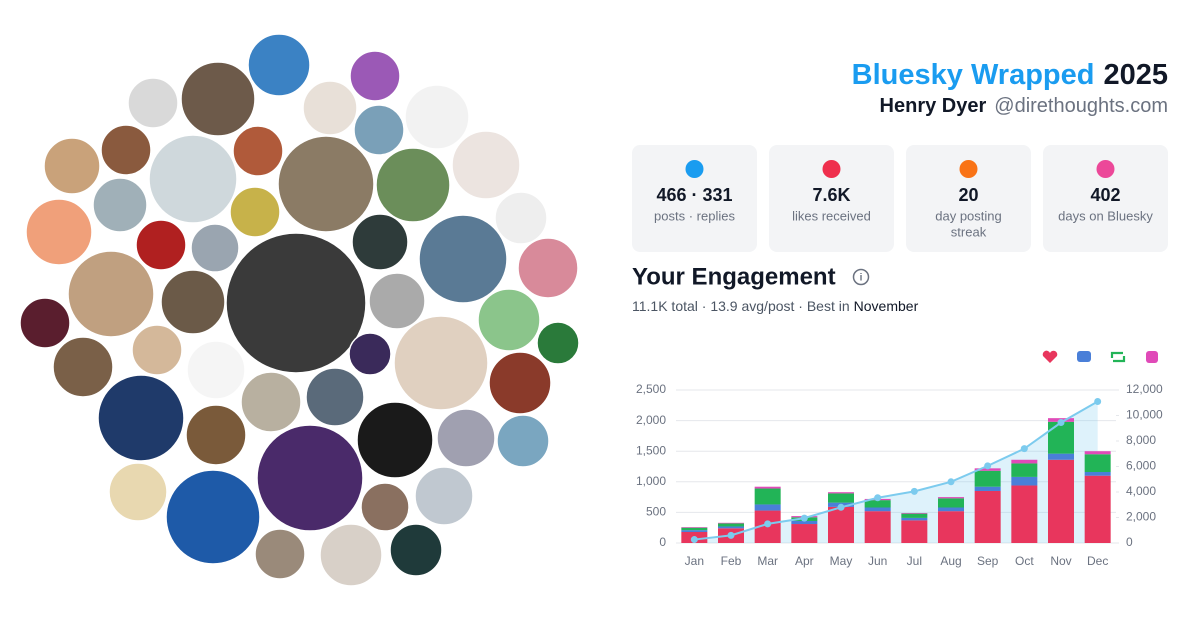 Image resolution: width=1200 pixels, height=630 pixels. What do you see at coordinates (1141, 491) in the screenshot?
I see `y2-tick-label: 4,000` at bounding box center [1141, 491].